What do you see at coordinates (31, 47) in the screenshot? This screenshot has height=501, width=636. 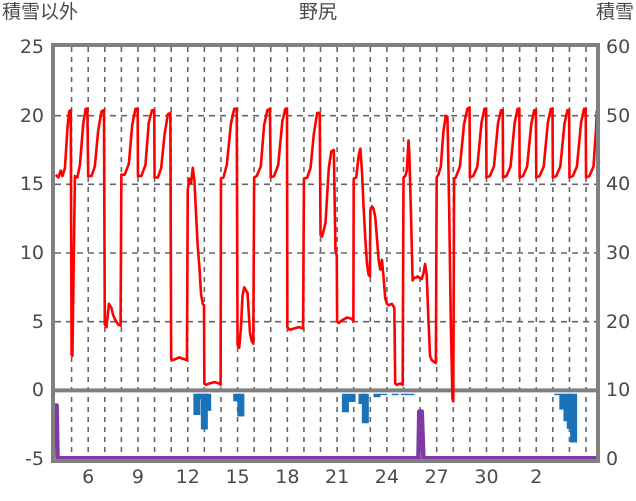 I see `y-tick-left: 25` at bounding box center [31, 47].